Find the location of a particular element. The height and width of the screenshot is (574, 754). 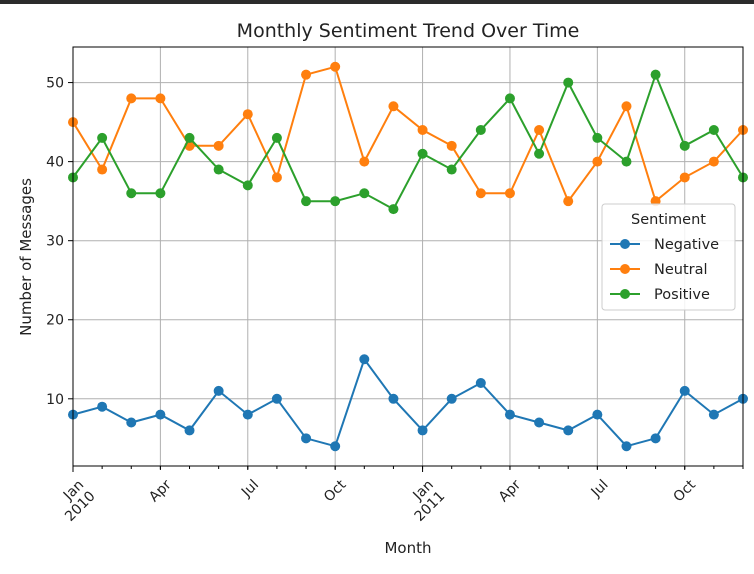

y-tick-label: 40 is located at coordinates (55, 163).